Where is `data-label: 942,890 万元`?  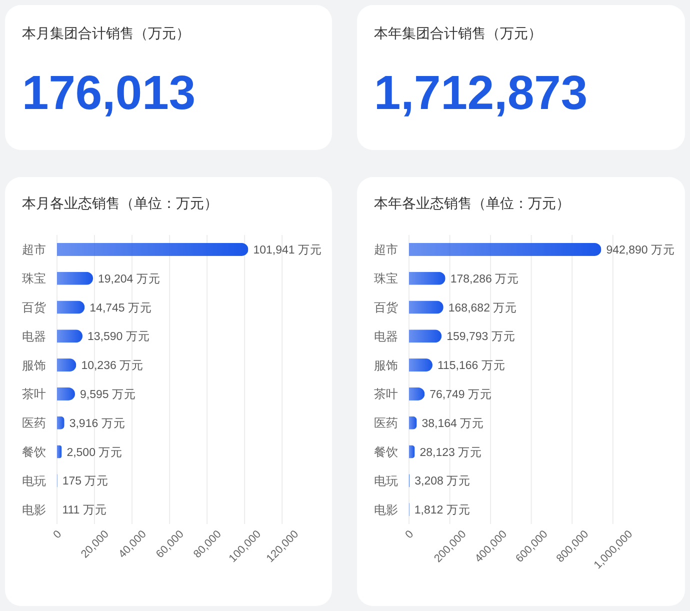 data-label: 942,890 万元 is located at coordinates (640, 249).